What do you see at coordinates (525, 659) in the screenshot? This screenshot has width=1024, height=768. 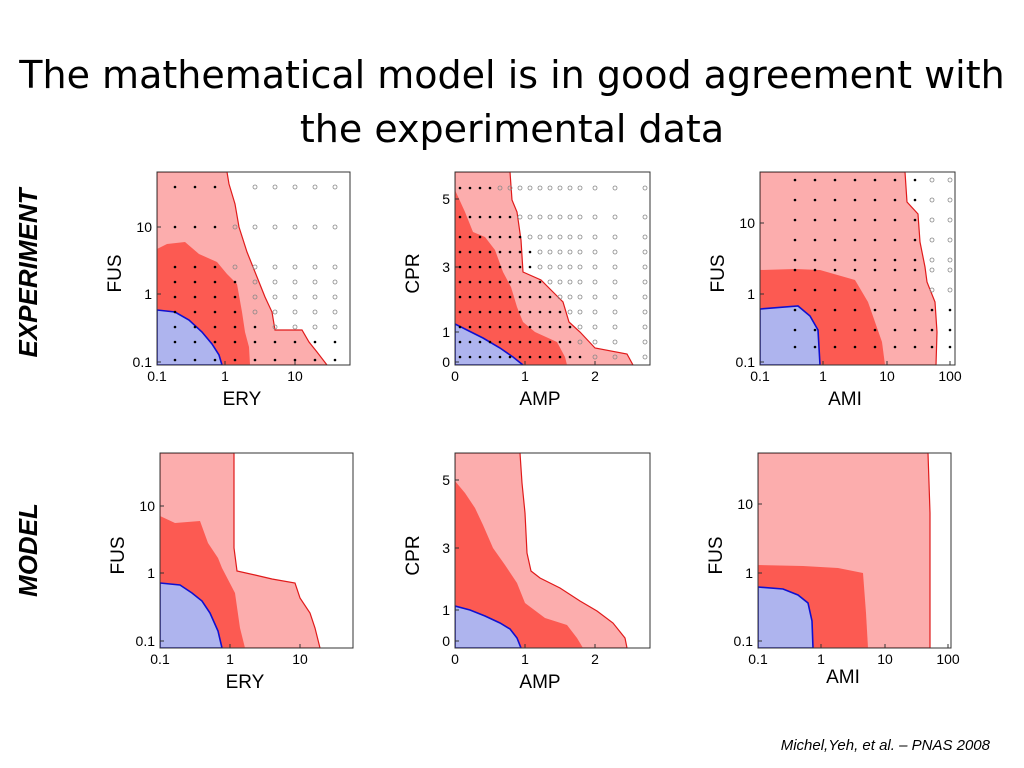 I see `x-tick-label: 1` at bounding box center [525, 659].